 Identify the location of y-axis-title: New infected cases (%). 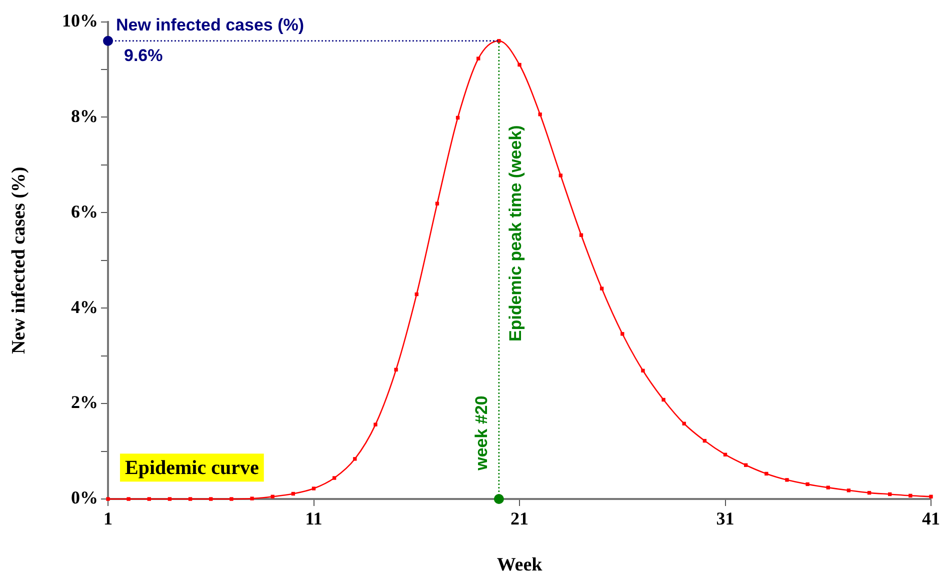
(19, 260).